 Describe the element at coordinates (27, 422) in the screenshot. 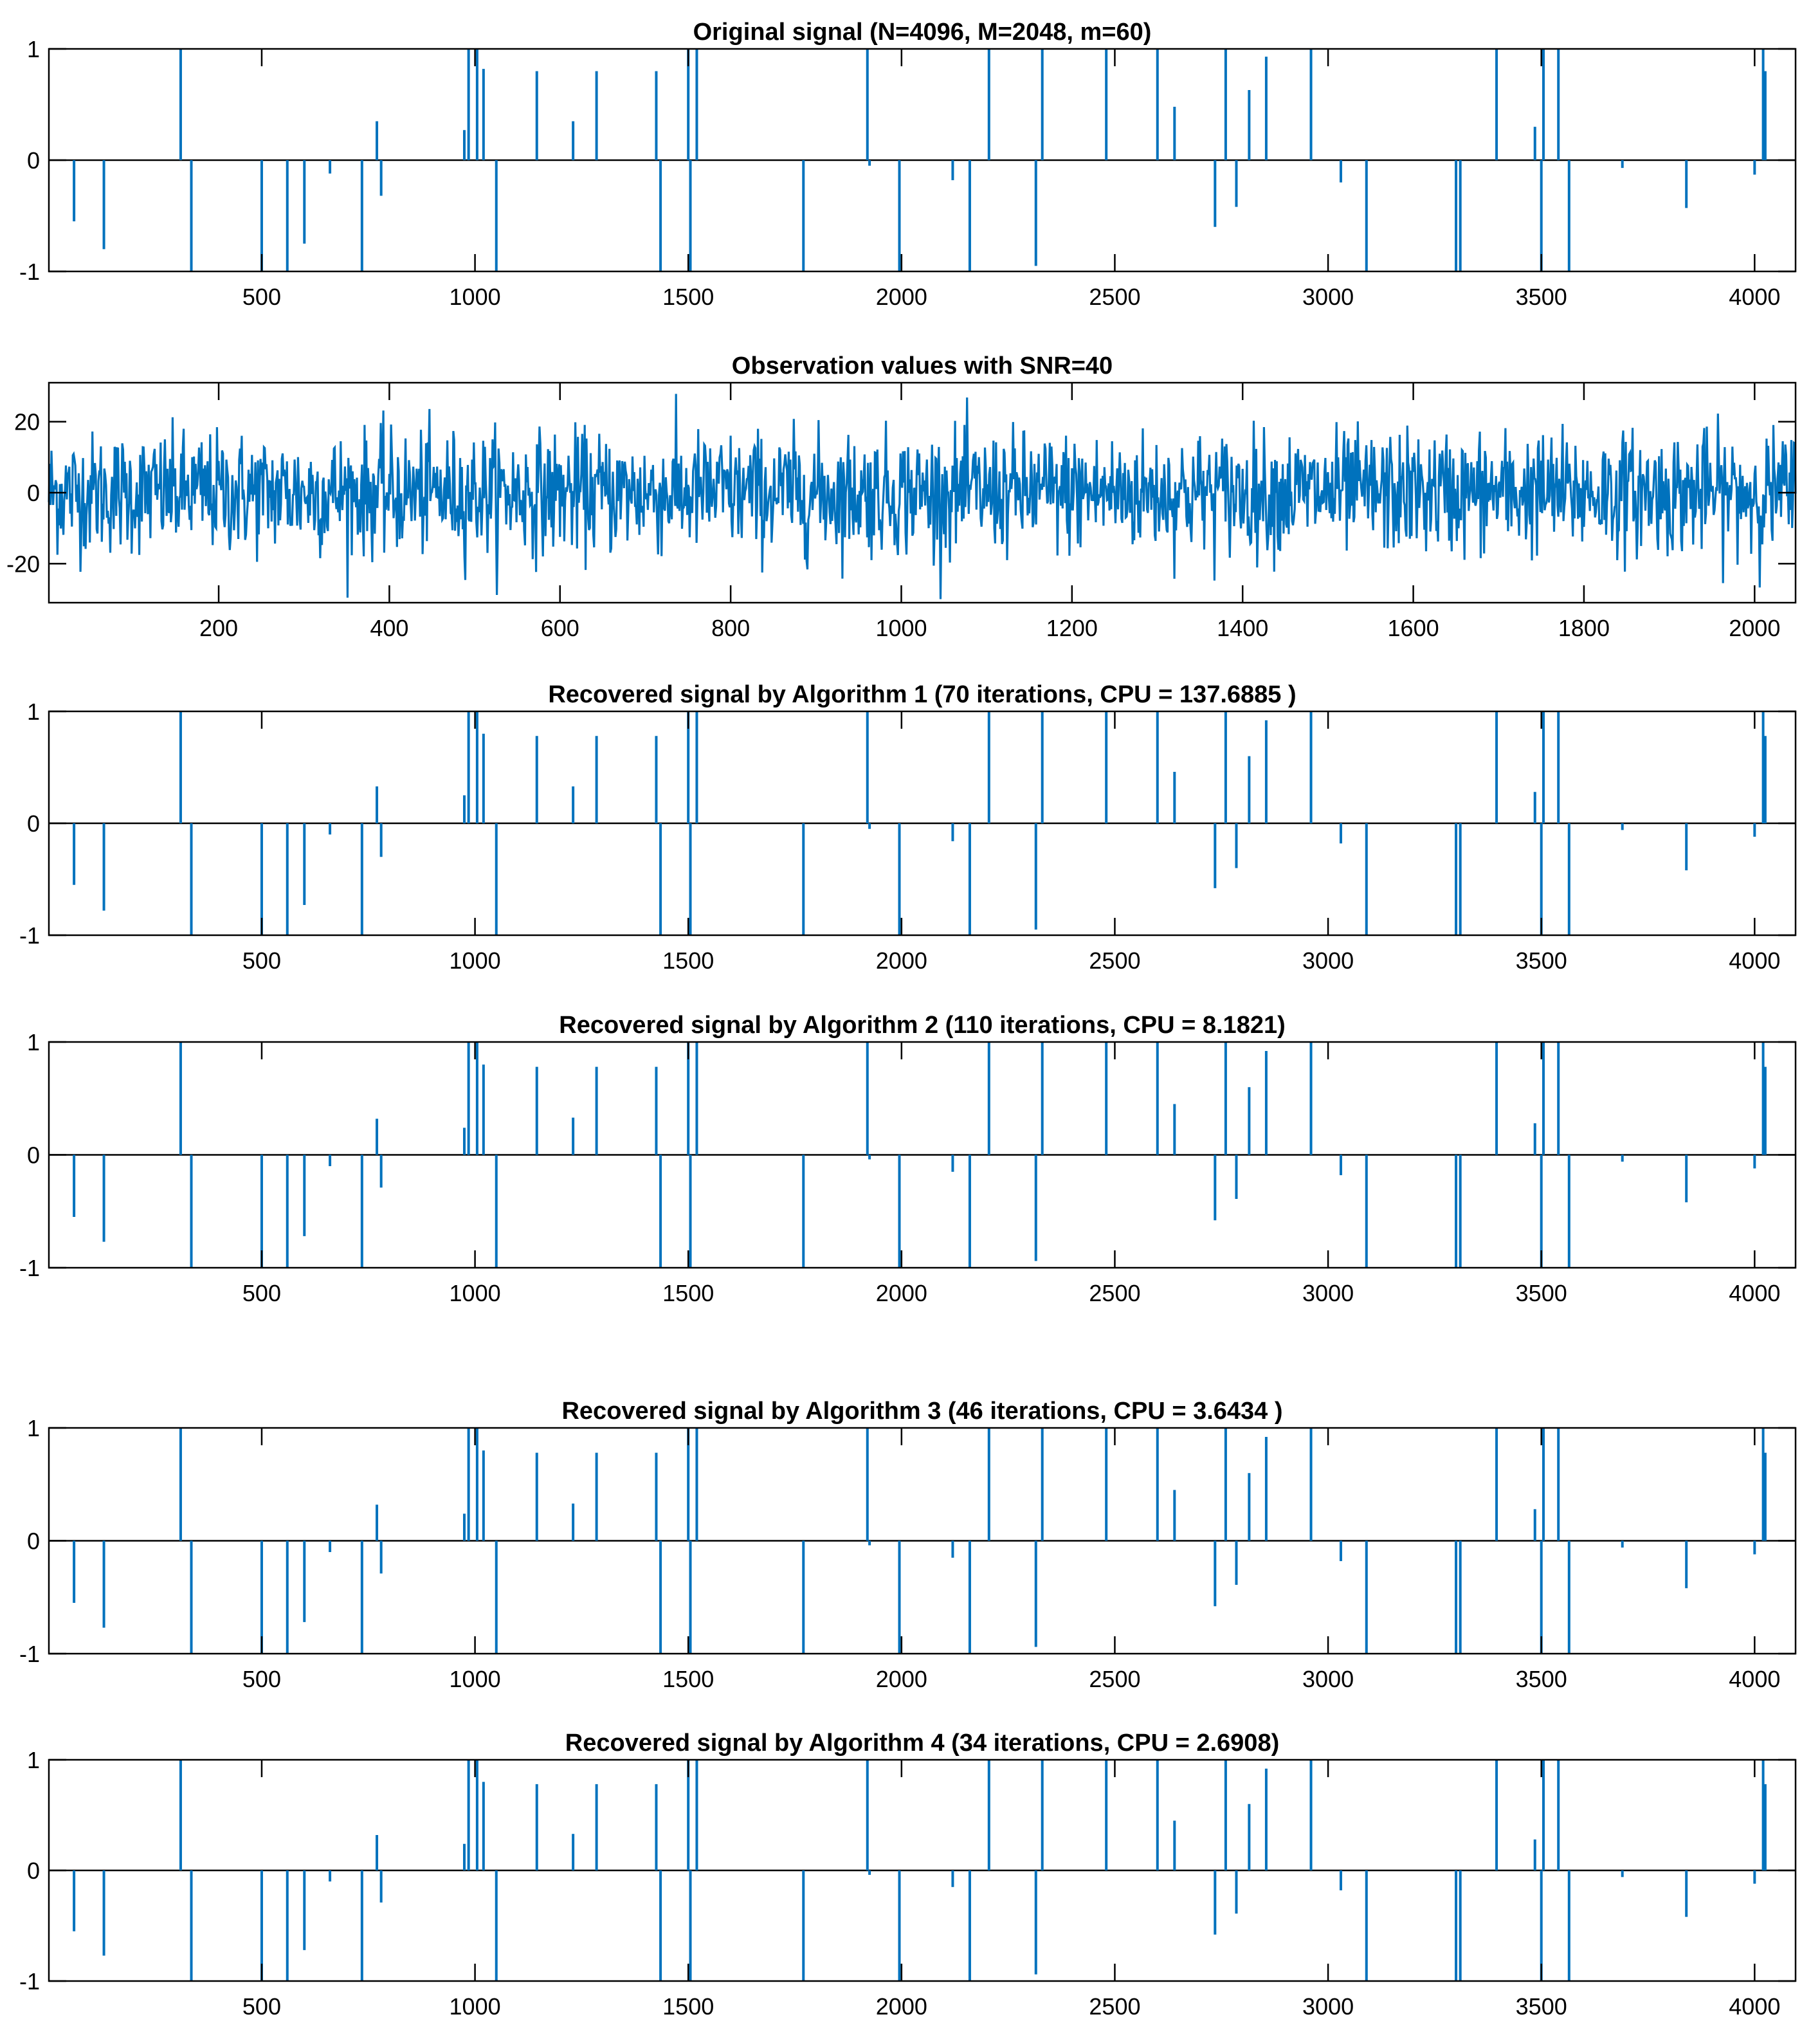

I see `y-tick-label: 20` at that location.